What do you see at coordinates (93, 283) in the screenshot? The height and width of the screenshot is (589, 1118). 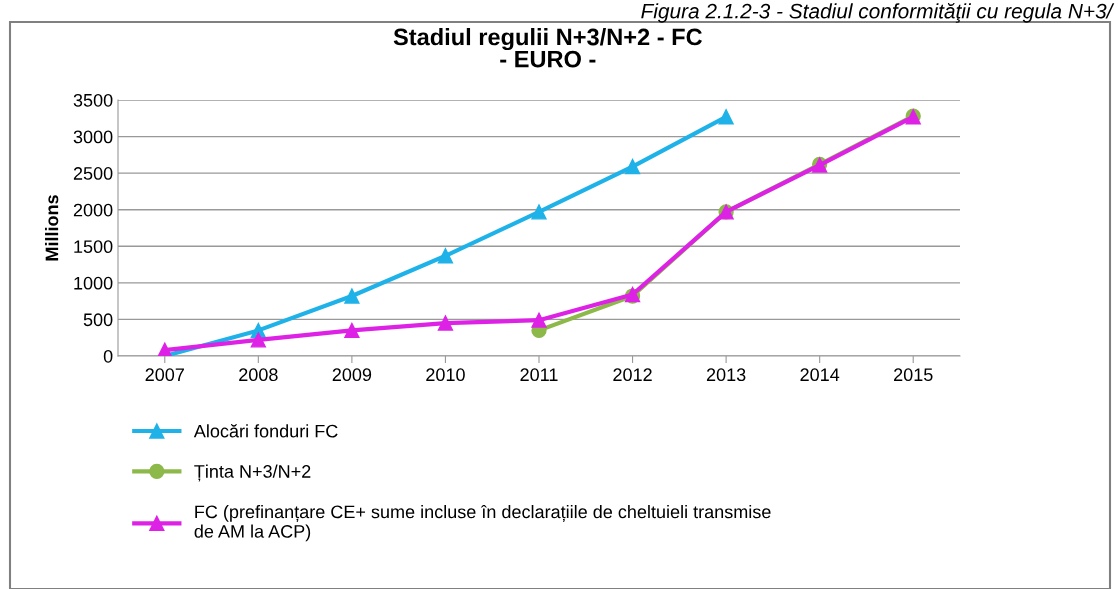 I see `y-tick-label: 1000` at bounding box center [93, 283].